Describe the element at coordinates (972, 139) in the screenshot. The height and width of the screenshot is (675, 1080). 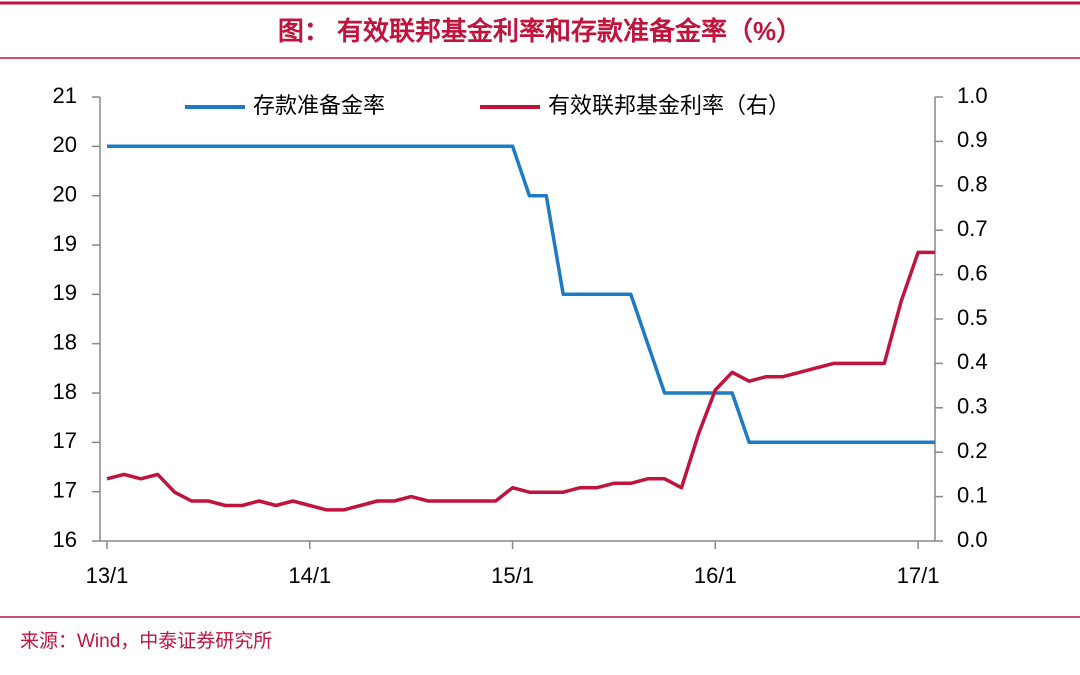
I see `y2-tick-label: 0.9` at that location.